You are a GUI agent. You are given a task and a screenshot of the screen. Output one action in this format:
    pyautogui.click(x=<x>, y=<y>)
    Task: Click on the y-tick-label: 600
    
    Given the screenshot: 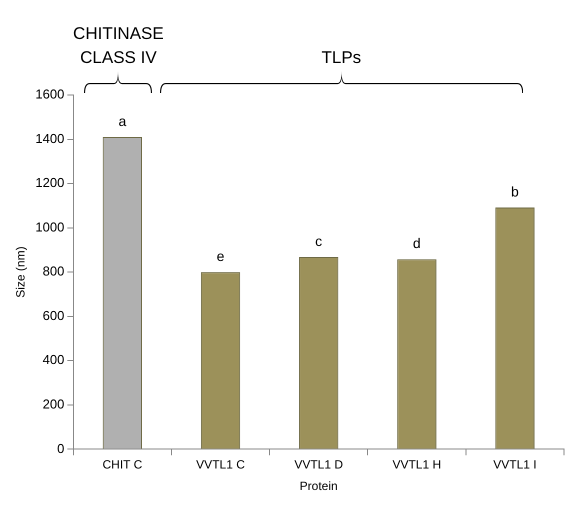 What is the action you would take?
    pyautogui.click(x=53, y=315)
    